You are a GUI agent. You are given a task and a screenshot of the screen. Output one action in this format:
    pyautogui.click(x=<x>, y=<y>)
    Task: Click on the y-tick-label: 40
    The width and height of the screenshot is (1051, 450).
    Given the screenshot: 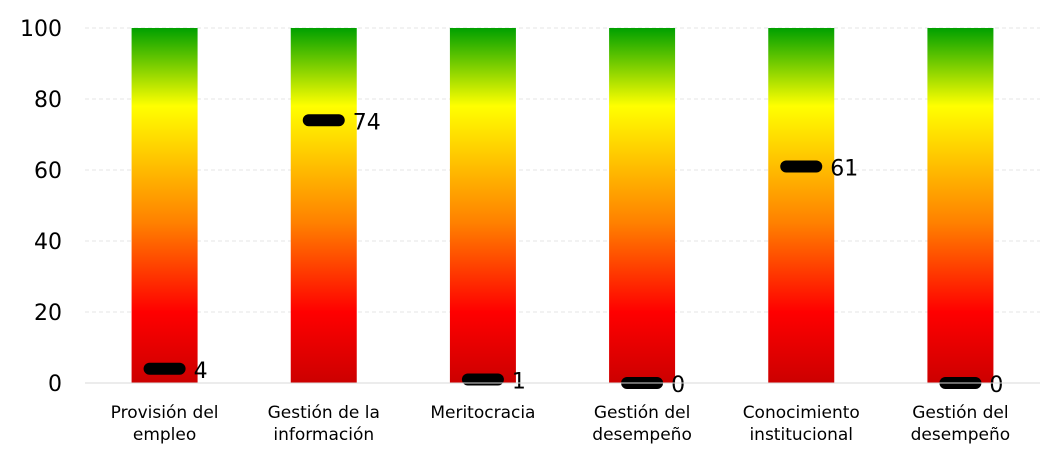 What is the action you would take?
    pyautogui.click(x=48, y=242)
    